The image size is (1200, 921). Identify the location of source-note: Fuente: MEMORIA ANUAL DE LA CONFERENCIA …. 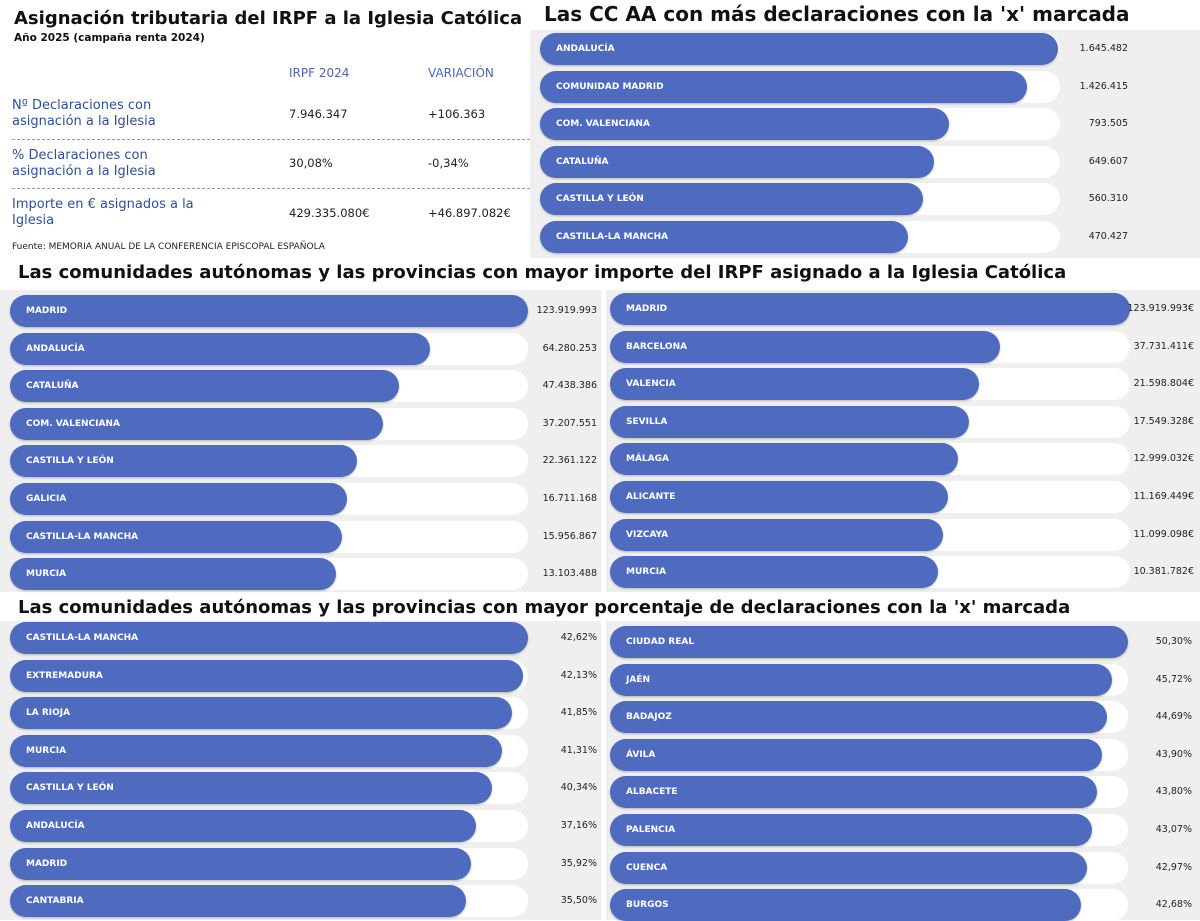
(168, 247).